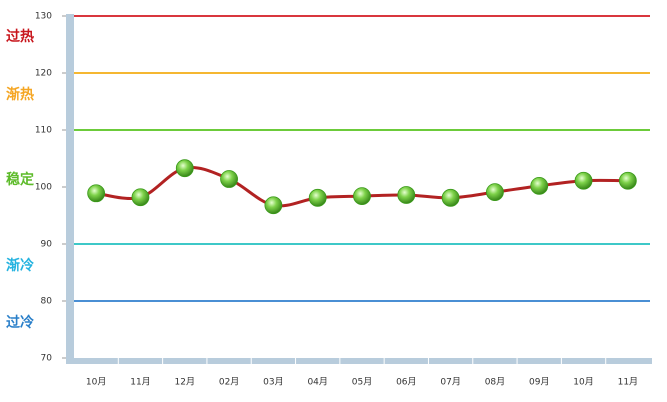 Image resolution: width=667 pixels, height=402 pixels. I want to click on y-tick-label: 80, so click(47, 302).